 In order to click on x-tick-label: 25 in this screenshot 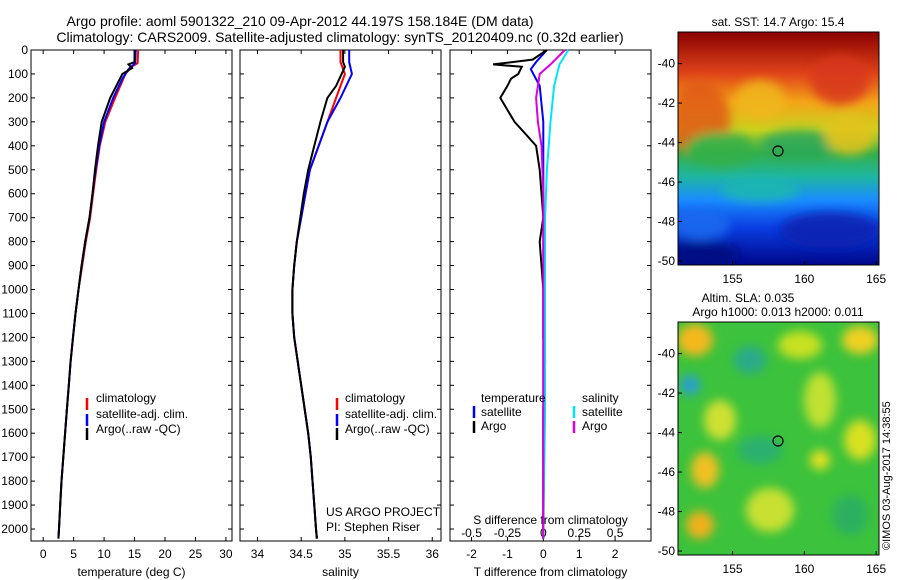, I will do `click(196, 554)`.